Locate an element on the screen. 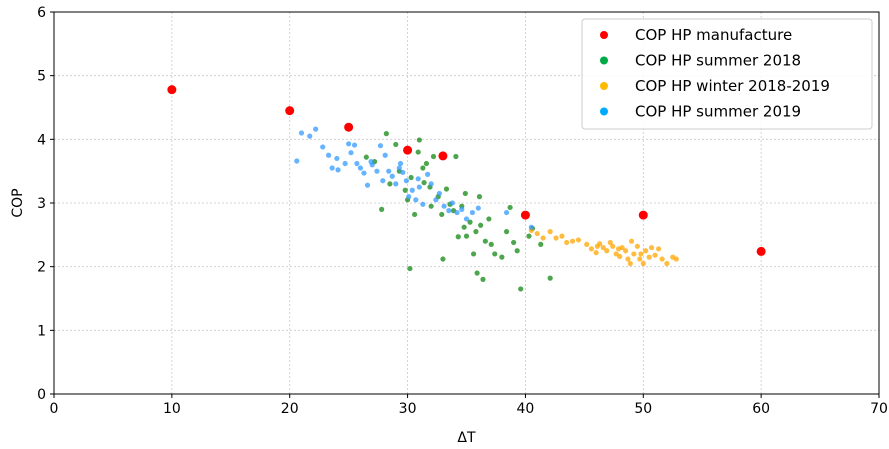 The height and width of the screenshot is (449, 889). x-tick-label: 40 is located at coordinates (526, 409).